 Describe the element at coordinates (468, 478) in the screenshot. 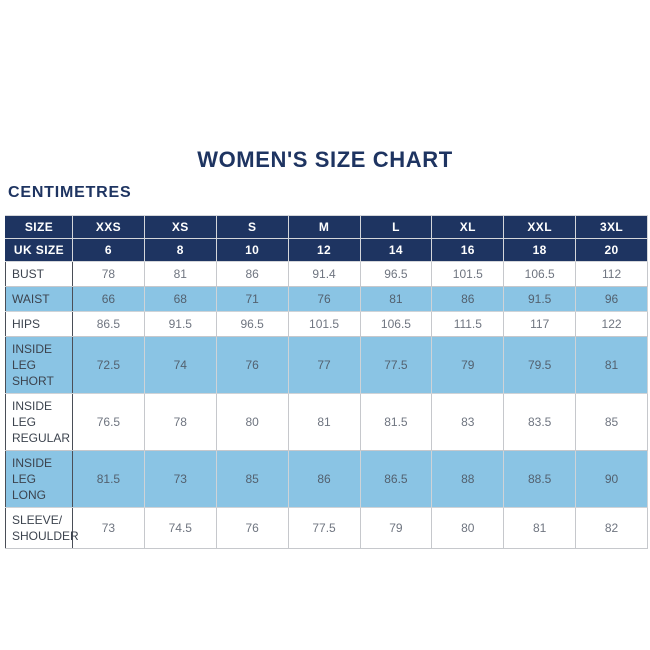

I see `value-cell: 88` at that location.